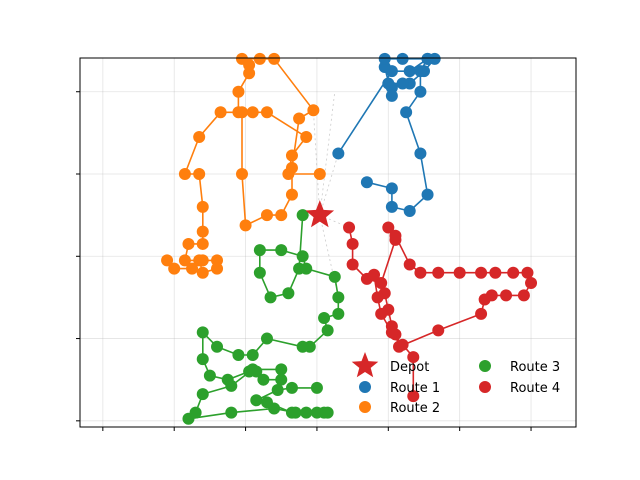  I want to click on legend-label-route-1: Route 1, so click(415, 388).